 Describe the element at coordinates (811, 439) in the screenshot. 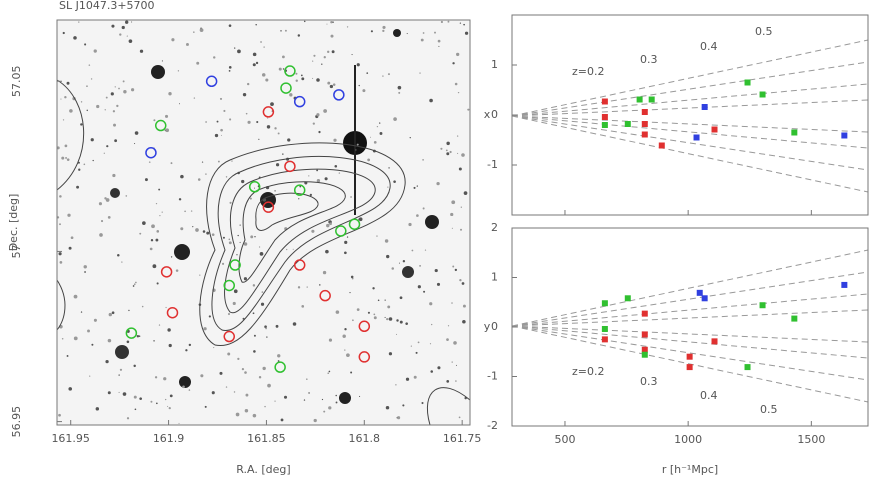

I see `x-tick-label: 1500` at that location.